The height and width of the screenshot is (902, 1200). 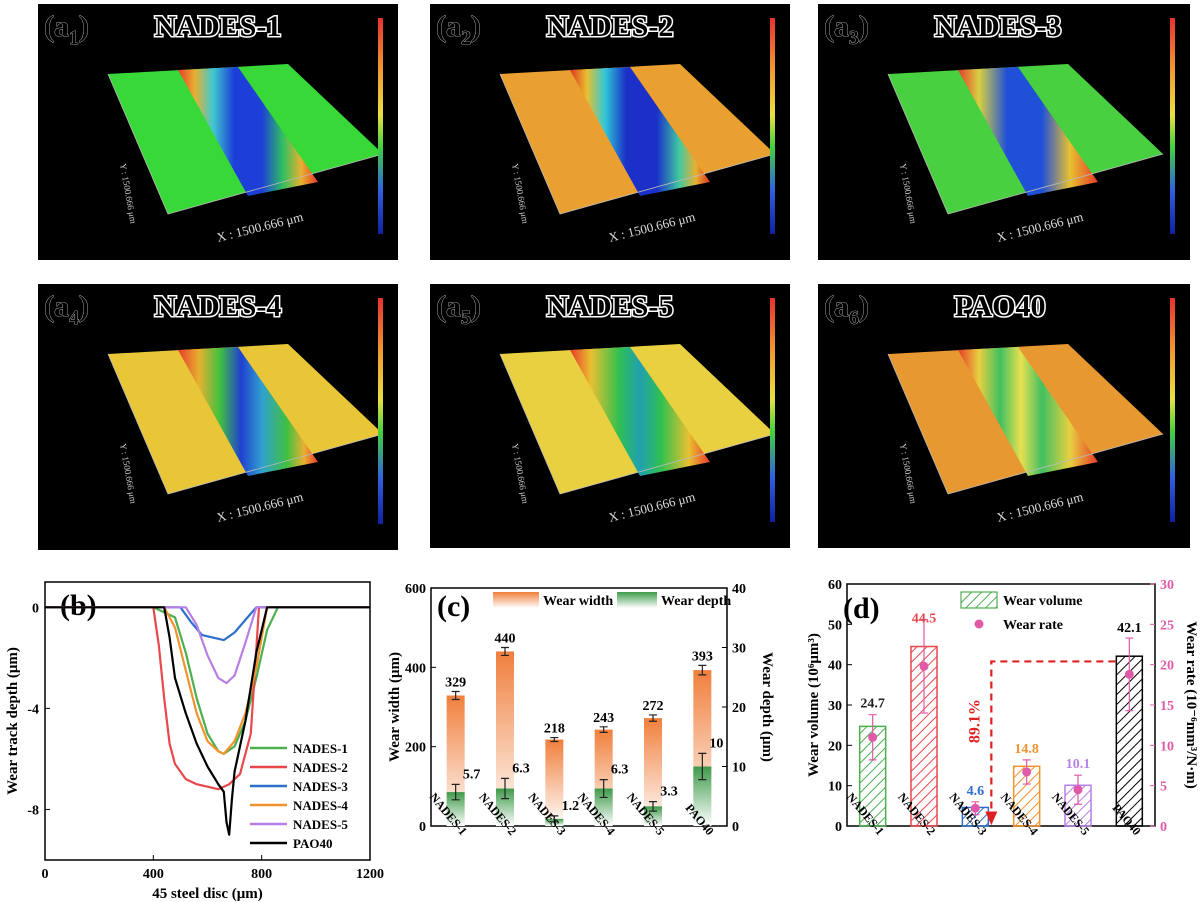 I want to click on topo-panel-label: (a1), so click(x=66, y=29).